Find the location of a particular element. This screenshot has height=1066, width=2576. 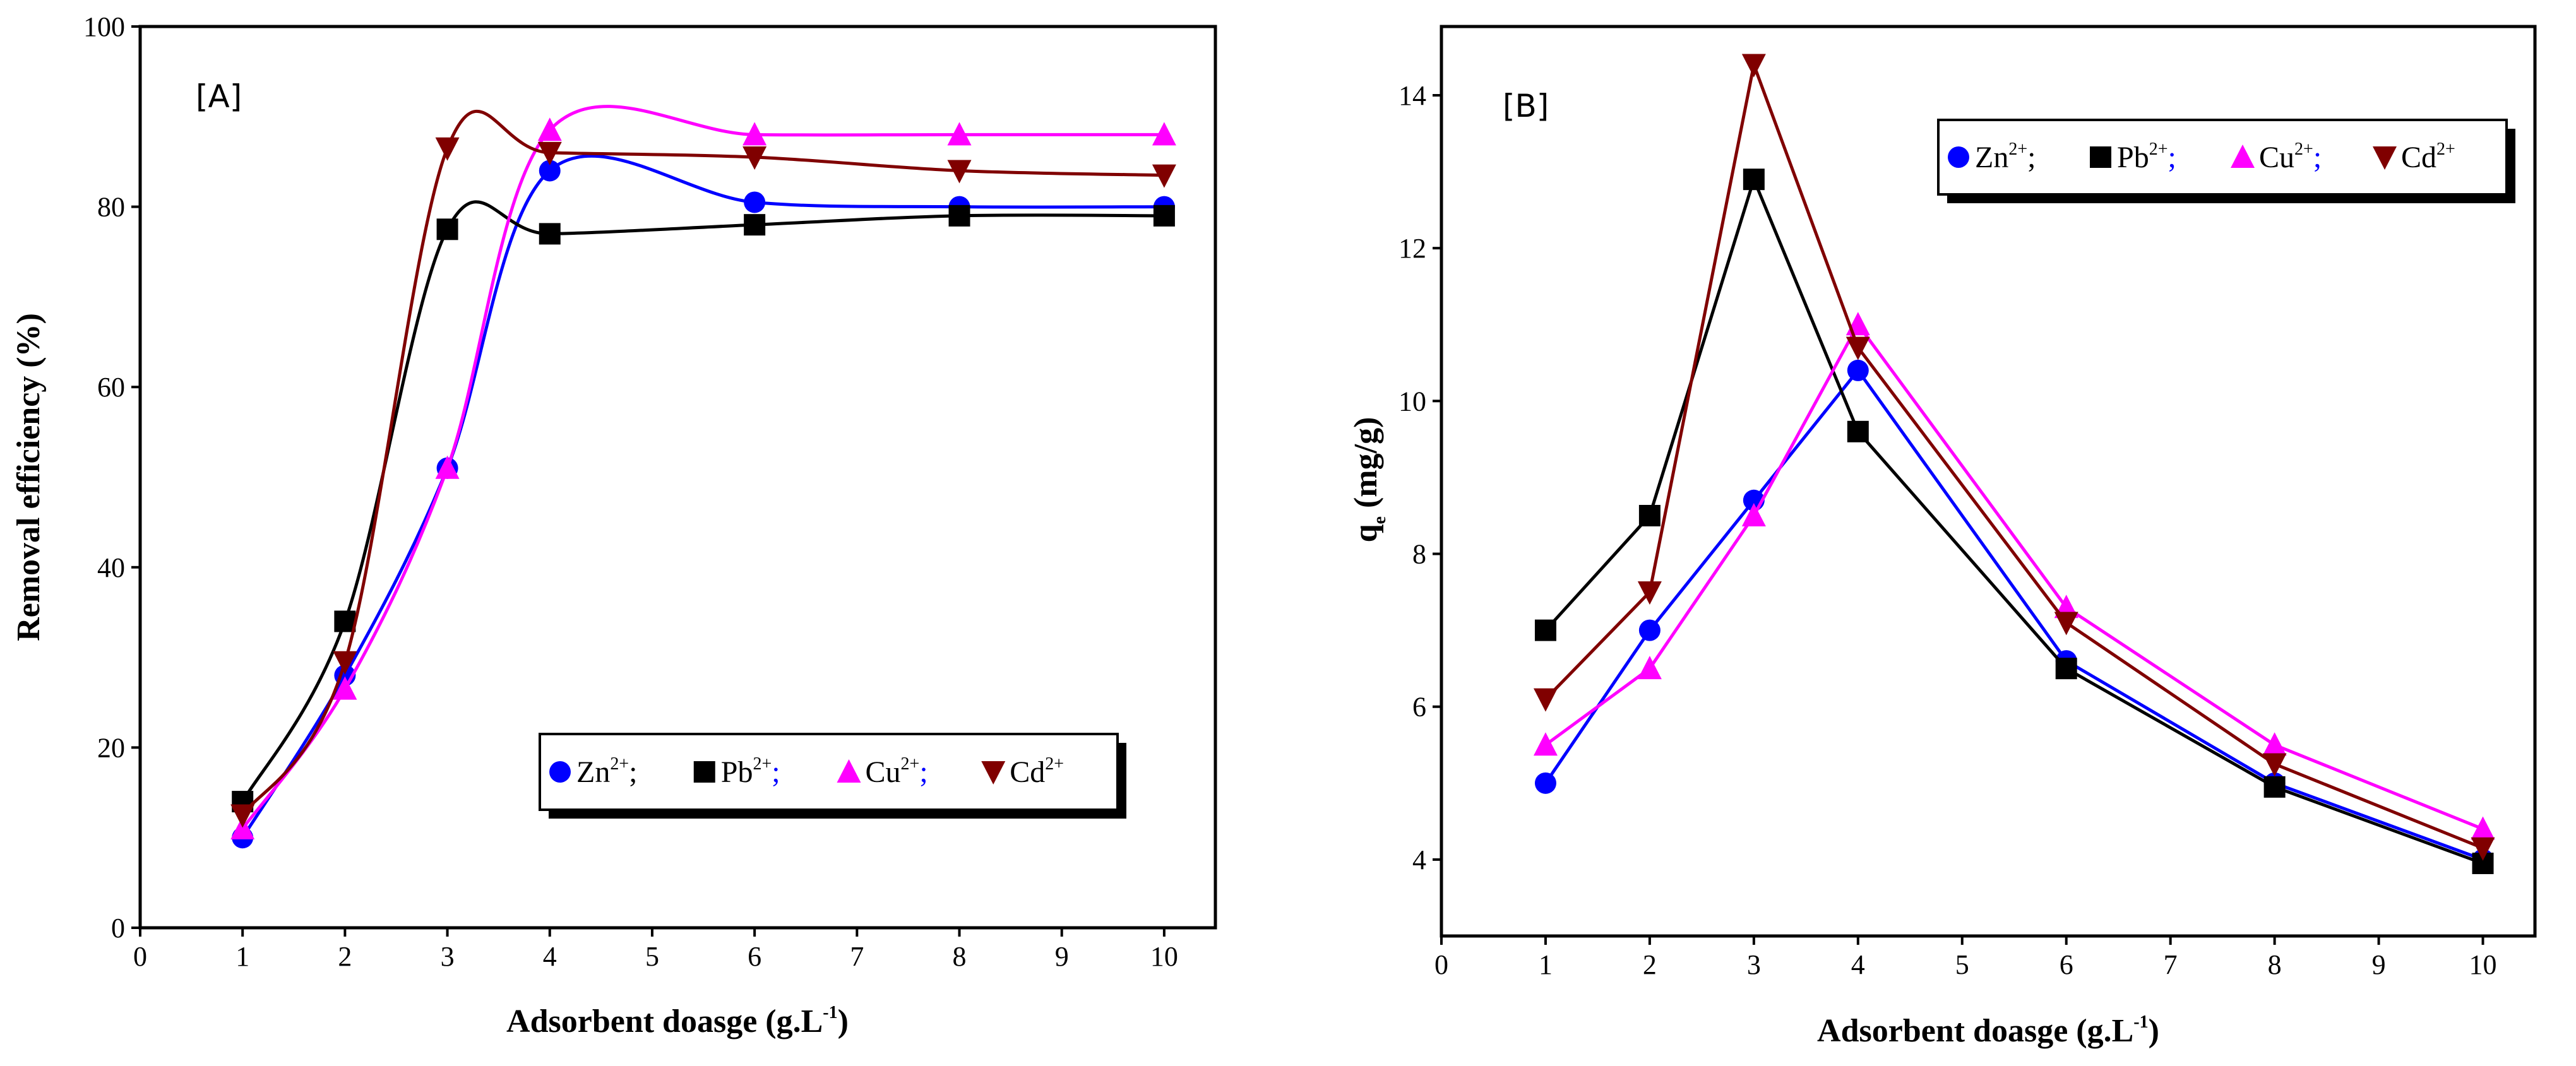

legend-marker-zn is located at coordinates (1958, 157).